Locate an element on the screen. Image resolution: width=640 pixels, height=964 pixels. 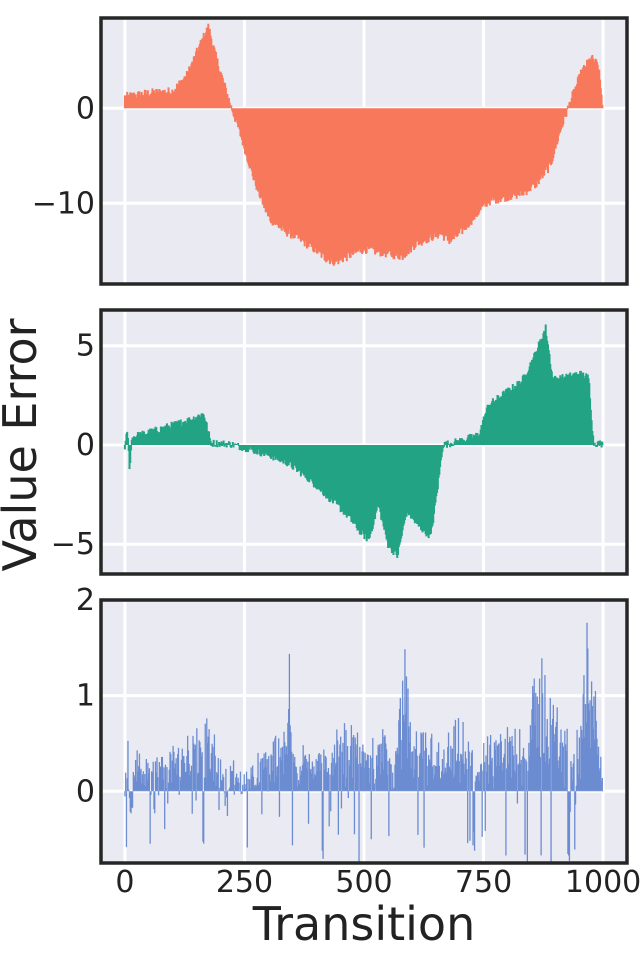
x-tick-label: 750 is located at coordinates (483, 882).